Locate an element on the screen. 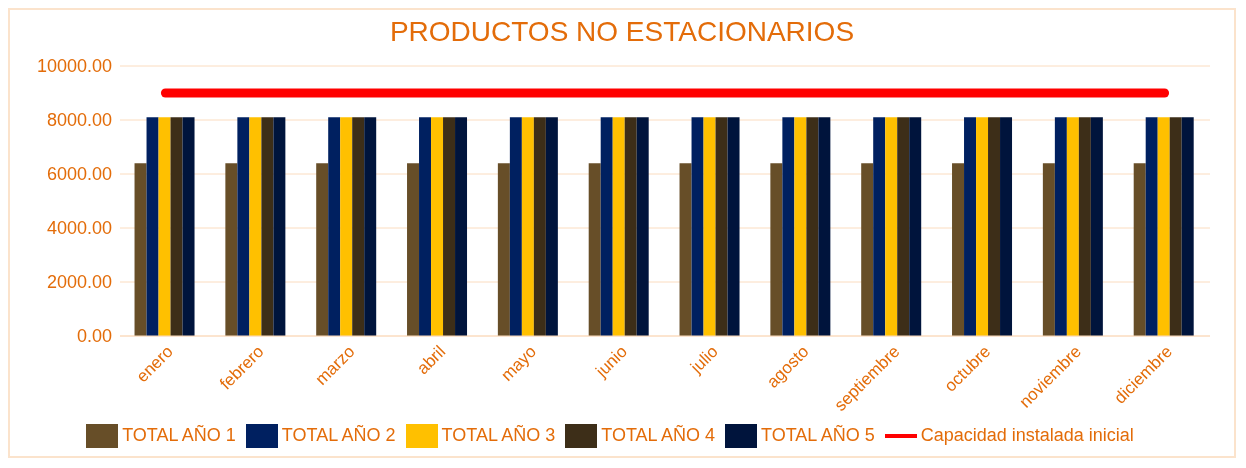 This screenshot has height=468, width=1246. legend-label: TOTAL AÑO 4 is located at coordinates (658, 434).